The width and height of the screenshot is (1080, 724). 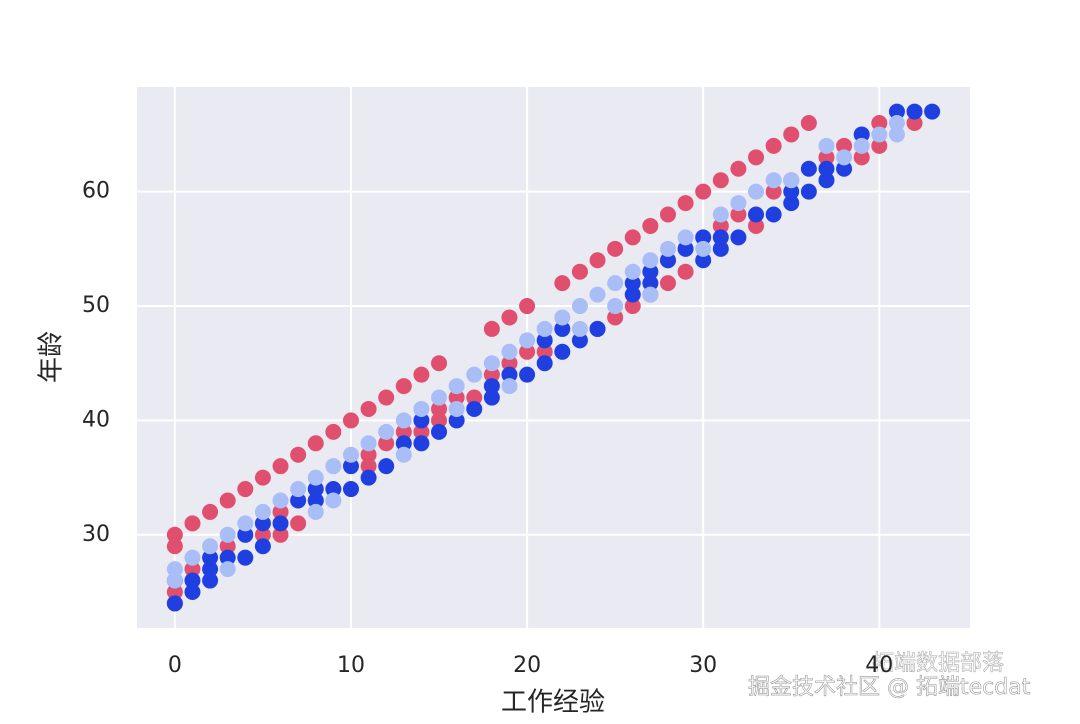 What do you see at coordinates (96, 191) in the screenshot?
I see `y-tick-label: 60` at bounding box center [96, 191].